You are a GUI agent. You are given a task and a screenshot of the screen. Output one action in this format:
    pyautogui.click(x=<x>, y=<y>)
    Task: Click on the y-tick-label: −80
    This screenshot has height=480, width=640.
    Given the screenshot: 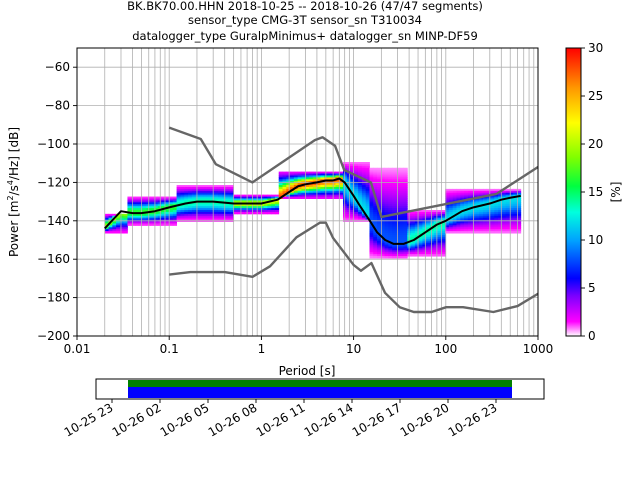 What is the action you would take?
    pyautogui.click(x=57, y=106)
    